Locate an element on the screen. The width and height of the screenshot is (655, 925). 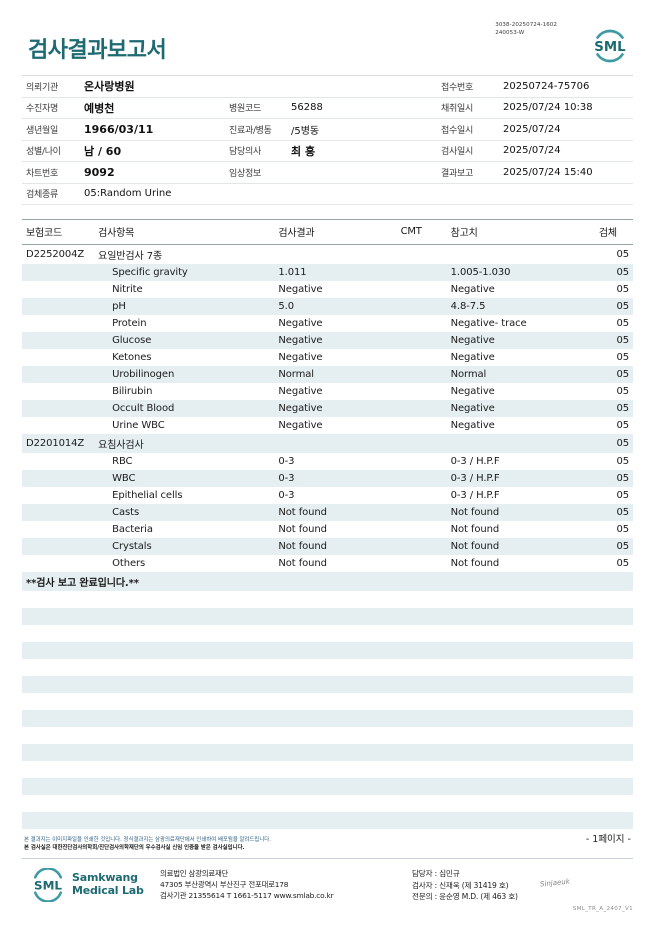
table-row: Urobilinogen Normal Normal 05 is located at coordinates (327, 374).